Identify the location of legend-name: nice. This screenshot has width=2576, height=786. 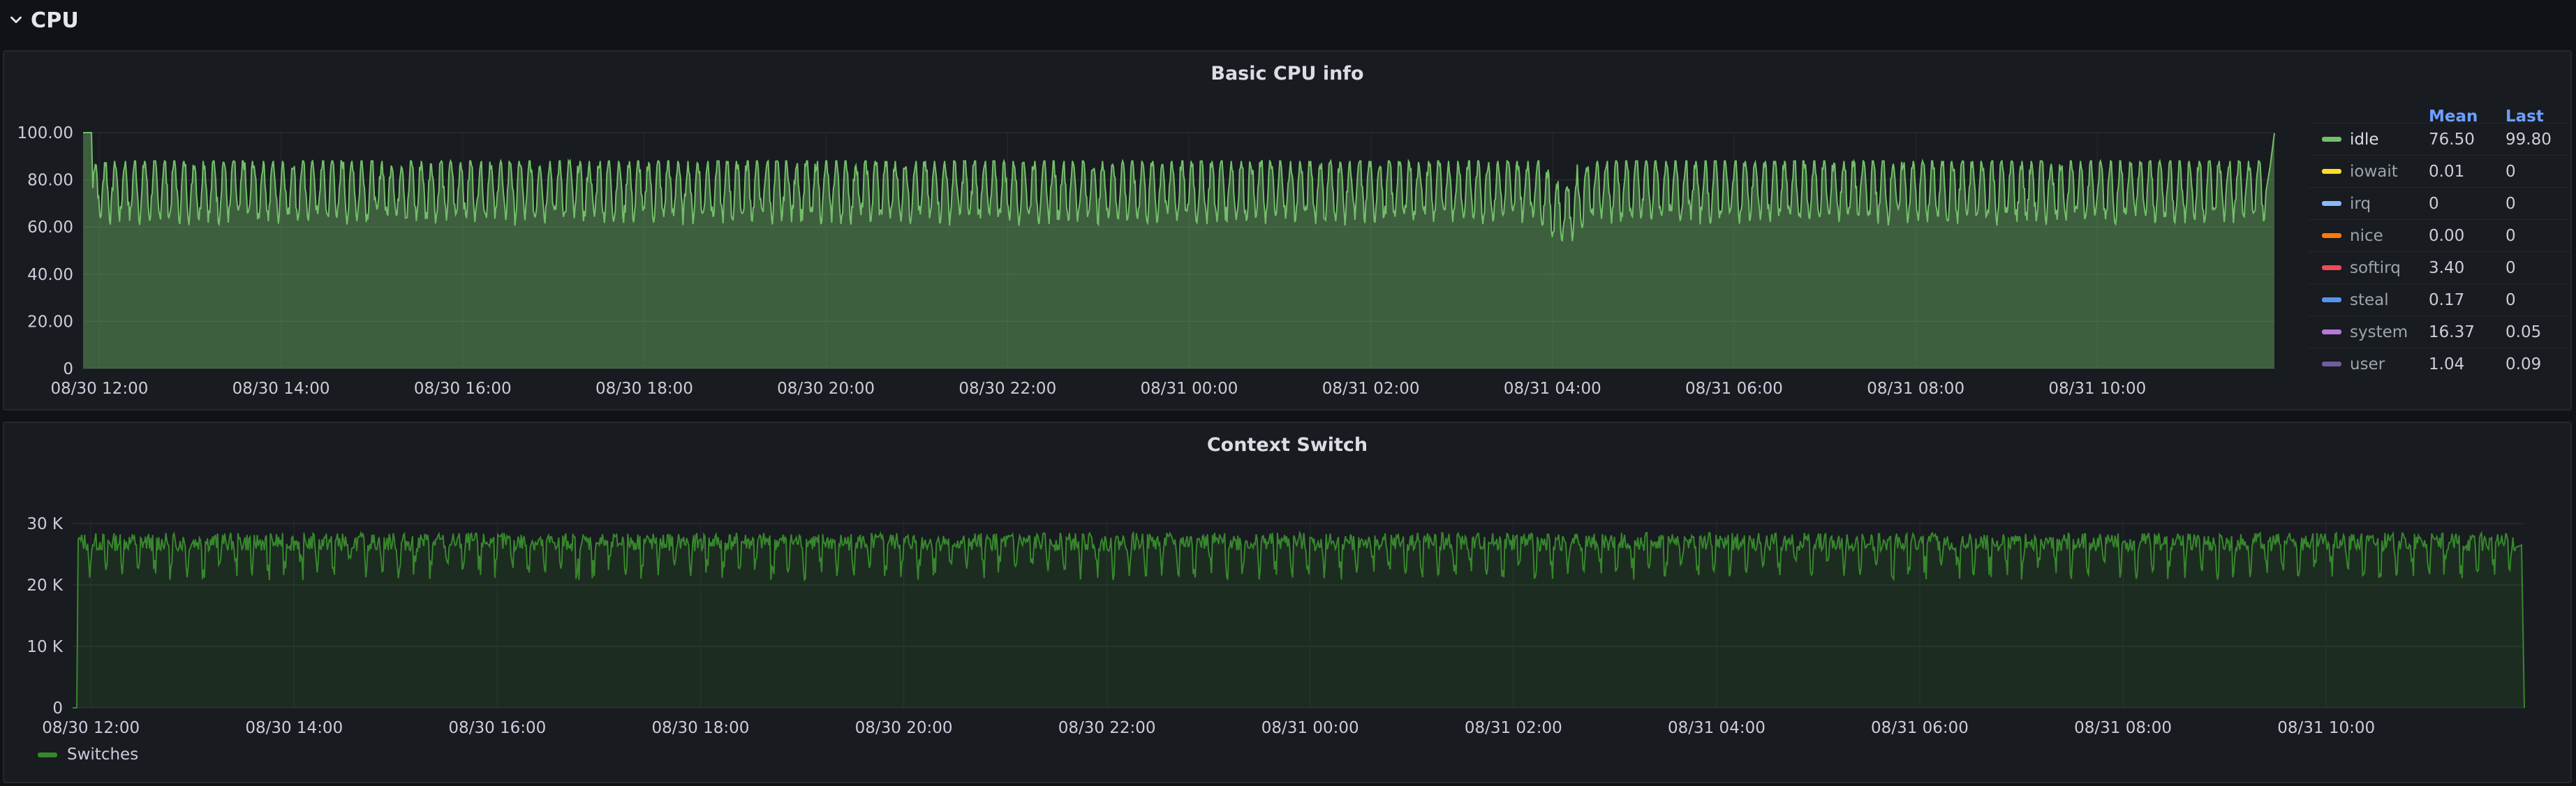
(2366, 236).